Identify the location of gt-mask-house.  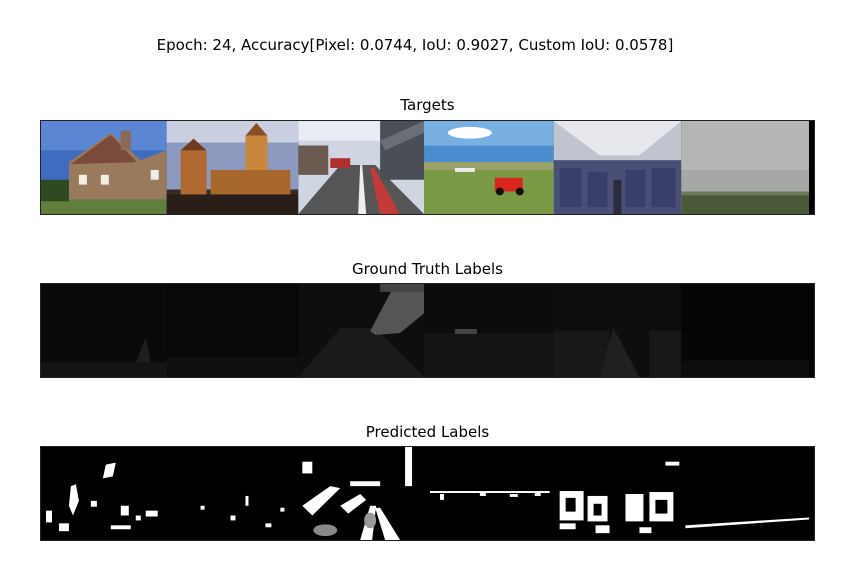
(104, 330).